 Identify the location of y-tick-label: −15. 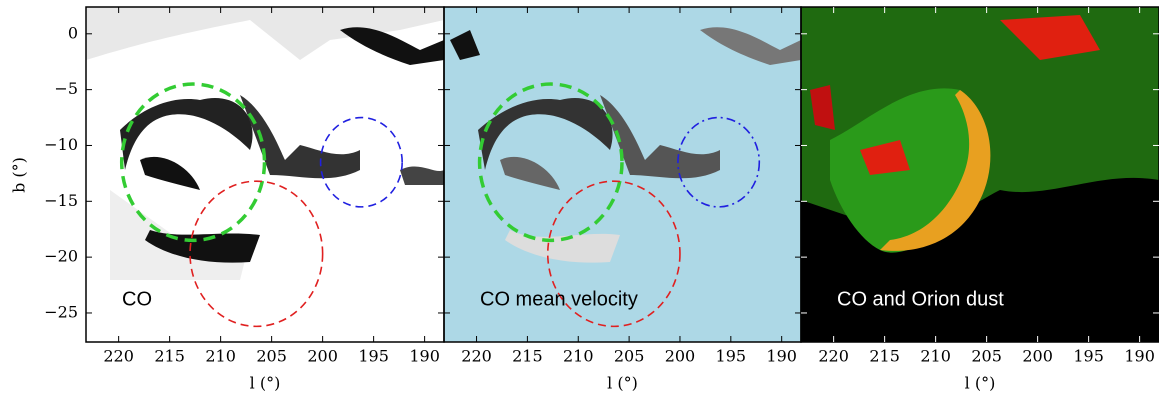
(61, 200).